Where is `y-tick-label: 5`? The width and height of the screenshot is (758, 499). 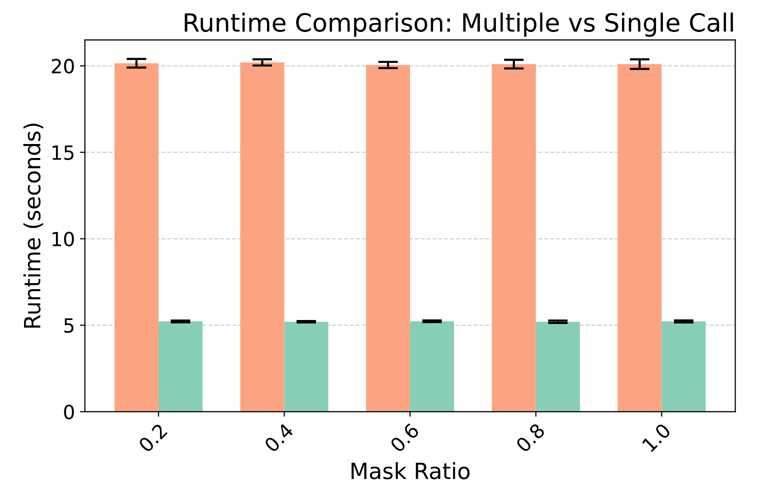 y-tick-label: 5 is located at coordinates (69, 325).